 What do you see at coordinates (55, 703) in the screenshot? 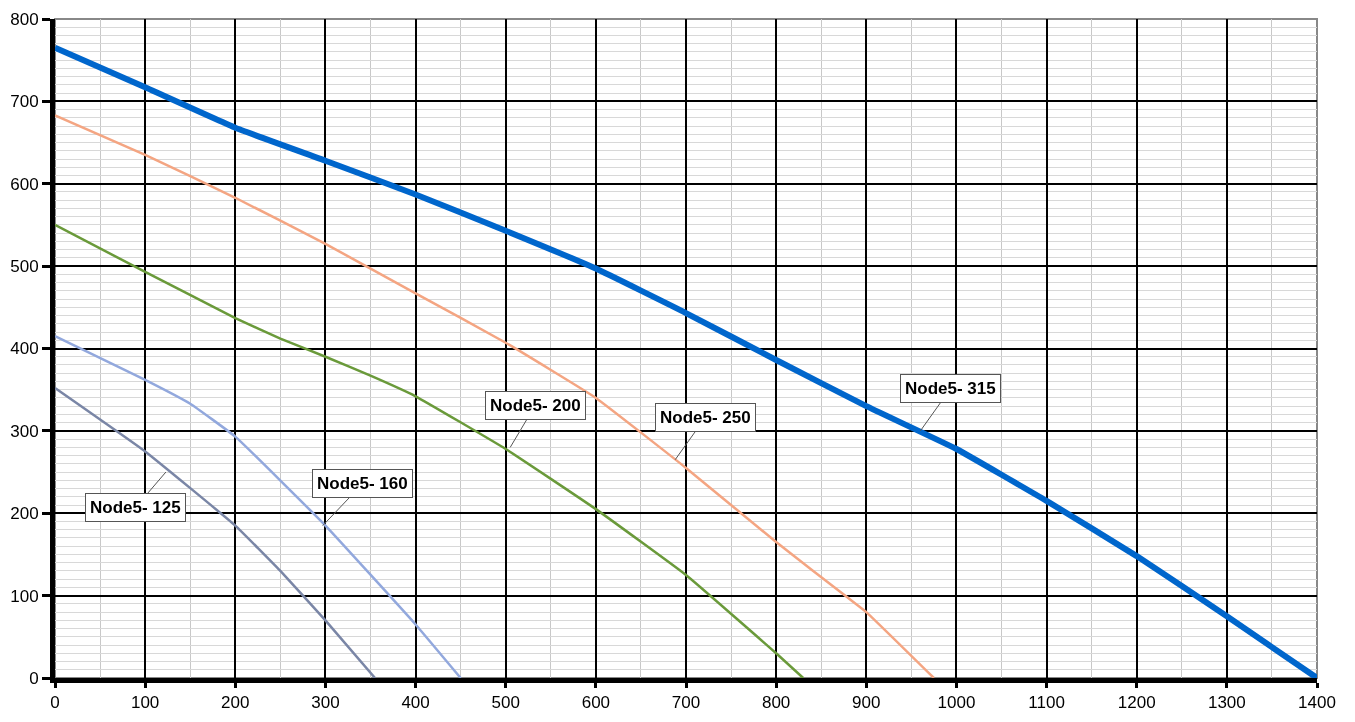
I see `x-tick-label: 0` at bounding box center [55, 703].